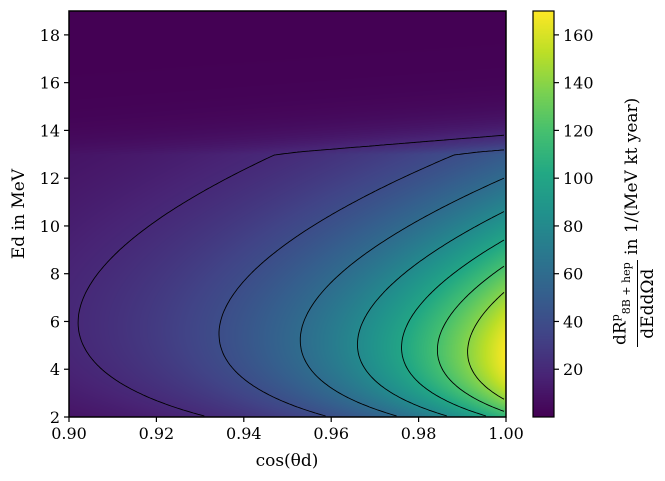 This screenshot has height=481, width=665. I want to click on colorbar-label-fraction: dRp8B + hep dEddΩd, so click(632, 303).